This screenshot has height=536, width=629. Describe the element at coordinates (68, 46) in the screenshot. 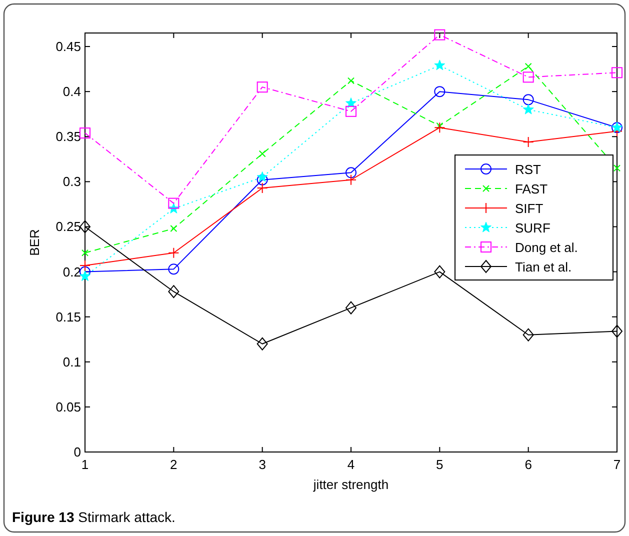

I see `y-tick-label: 0.45` at that location.